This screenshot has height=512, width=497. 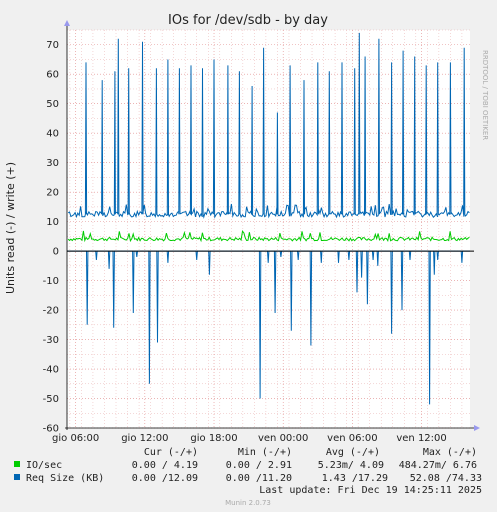 What do you see at coordinates (75, 438) in the screenshot?
I see `x-tick-label: gio 06:00` at bounding box center [75, 438].